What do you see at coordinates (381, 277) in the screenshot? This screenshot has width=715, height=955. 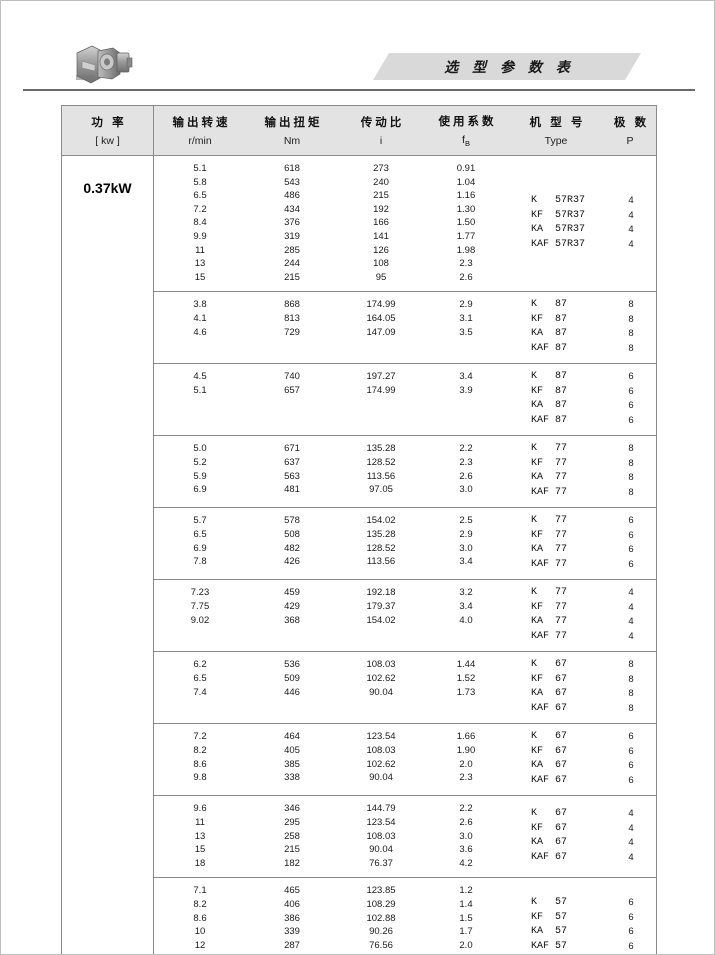 I see `cell-value: 95` at bounding box center [381, 277].